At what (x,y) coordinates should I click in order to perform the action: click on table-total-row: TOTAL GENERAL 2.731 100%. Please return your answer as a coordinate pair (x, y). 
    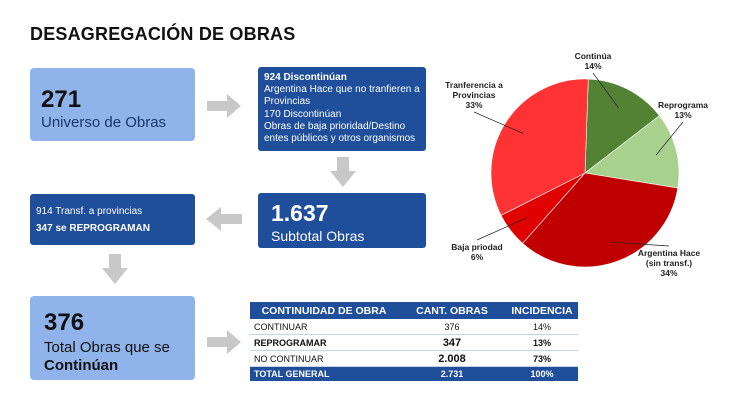
    Looking at the image, I should click on (414, 373).